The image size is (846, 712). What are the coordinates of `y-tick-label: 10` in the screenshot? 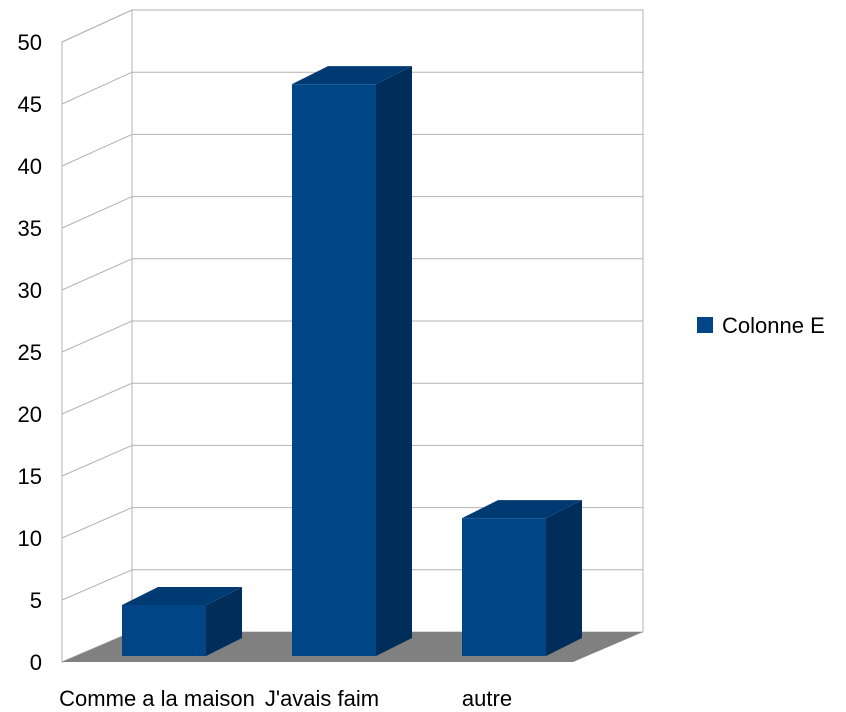 It's located at (30, 538).